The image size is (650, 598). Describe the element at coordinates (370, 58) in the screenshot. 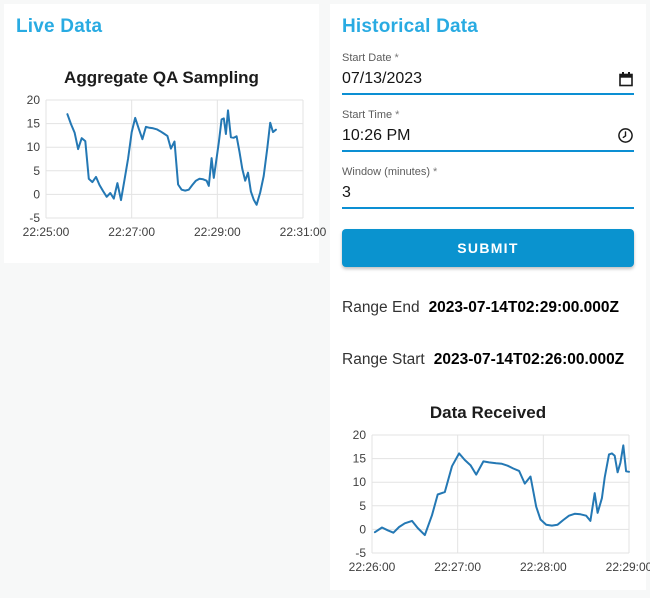

I see `start-date-label: Start Date *` at that location.